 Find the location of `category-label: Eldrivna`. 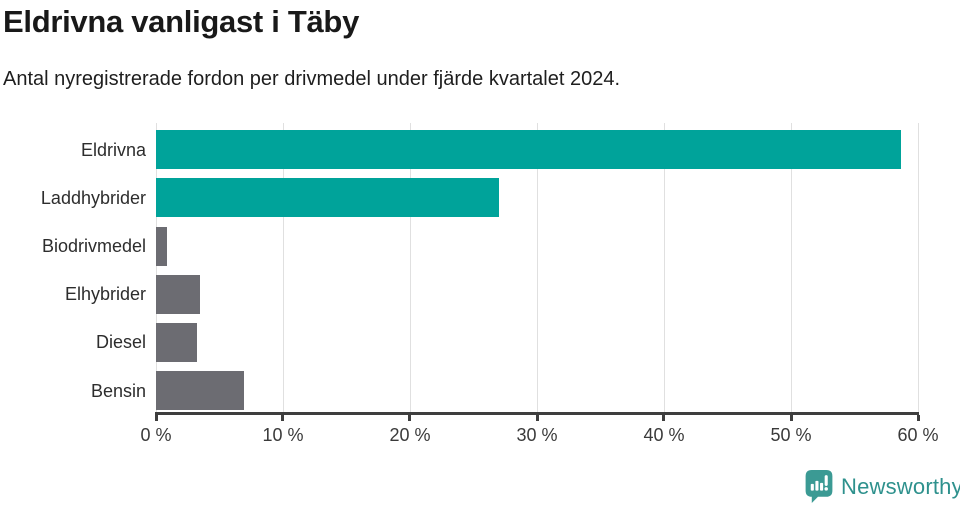

category-label: Eldrivna is located at coordinates (113, 149).